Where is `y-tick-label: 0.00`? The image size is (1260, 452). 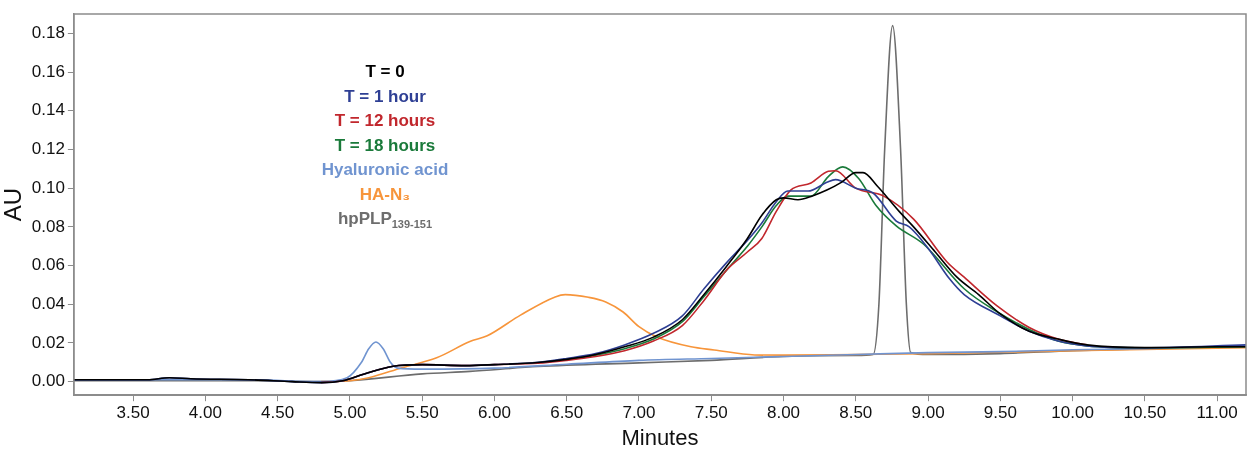 y-tick-label: 0.00 is located at coordinates (48, 381).